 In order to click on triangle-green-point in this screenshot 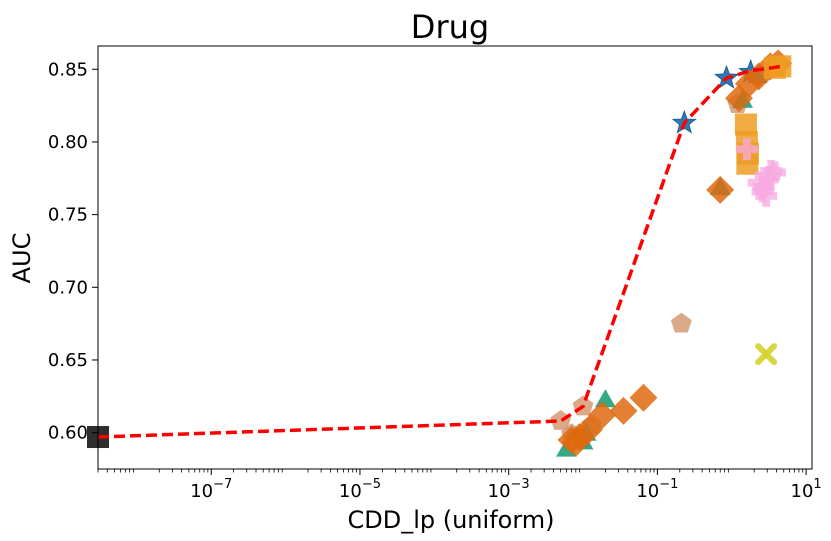, I will do `click(605, 398)`.